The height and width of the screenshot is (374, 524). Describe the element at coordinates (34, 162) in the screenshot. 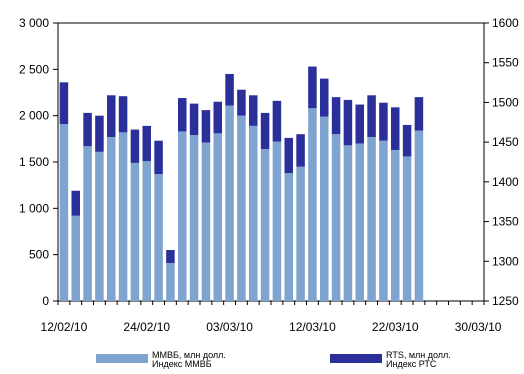

I see `left-tick-label: 1 500` at that location.